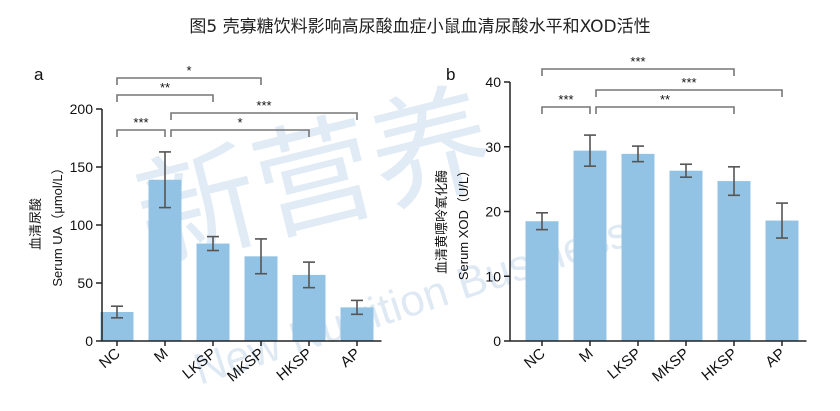 This screenshot has height=411, width=840. I want to click on panel-b-bracket-label-3: **, so click(665, 99).